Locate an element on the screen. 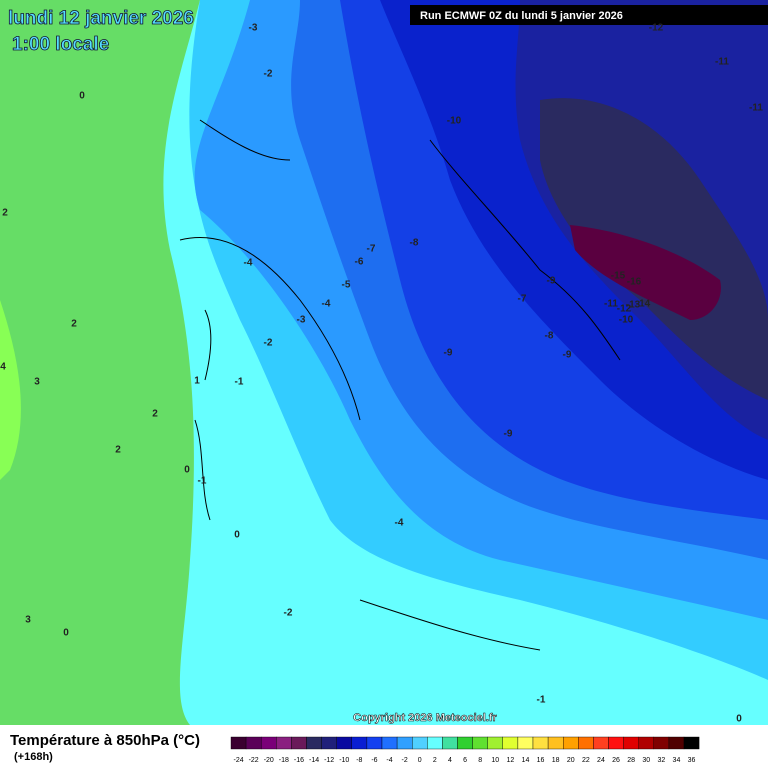  scale-label: 20 is located at coordinates (571, 760).